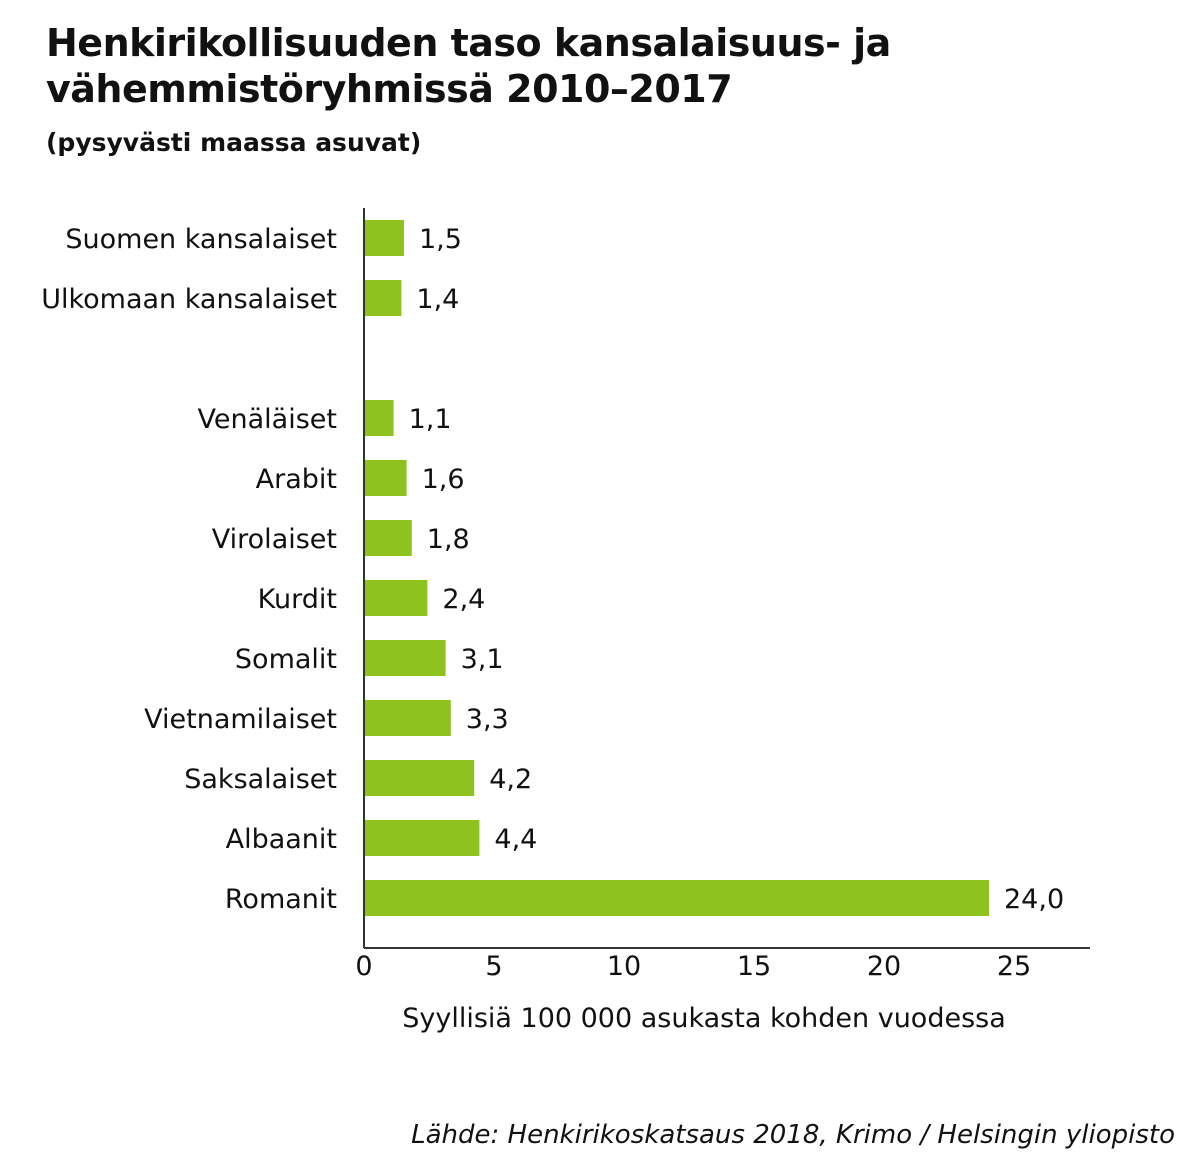  I want to click on bar-vietnamilaiset, so click(408, 718).